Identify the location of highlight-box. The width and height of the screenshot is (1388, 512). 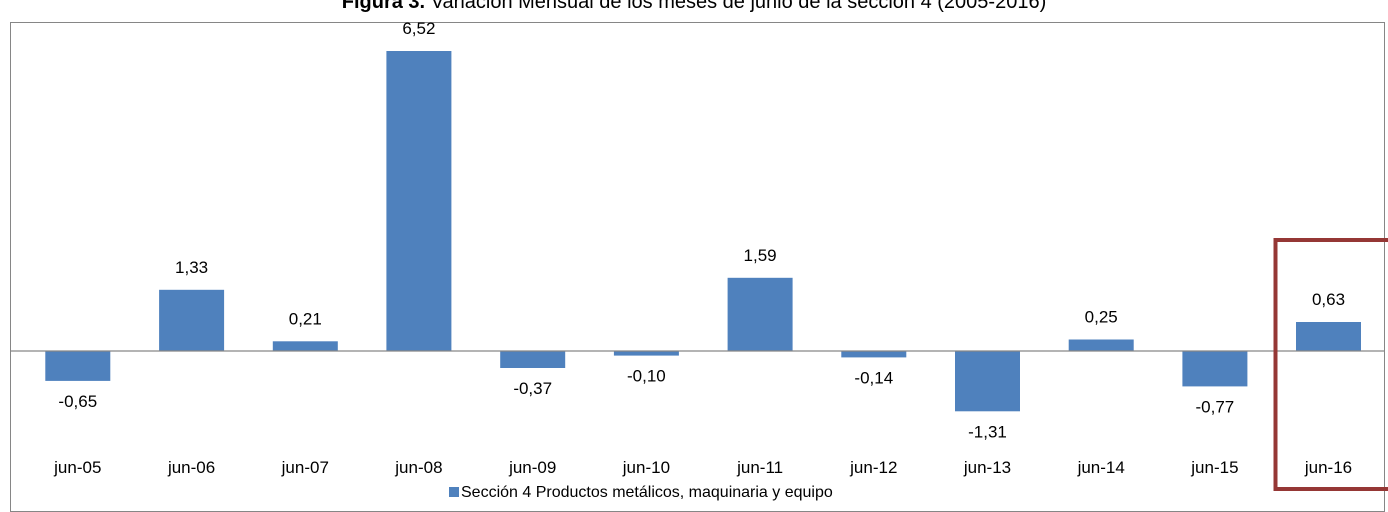
(1330, 364).